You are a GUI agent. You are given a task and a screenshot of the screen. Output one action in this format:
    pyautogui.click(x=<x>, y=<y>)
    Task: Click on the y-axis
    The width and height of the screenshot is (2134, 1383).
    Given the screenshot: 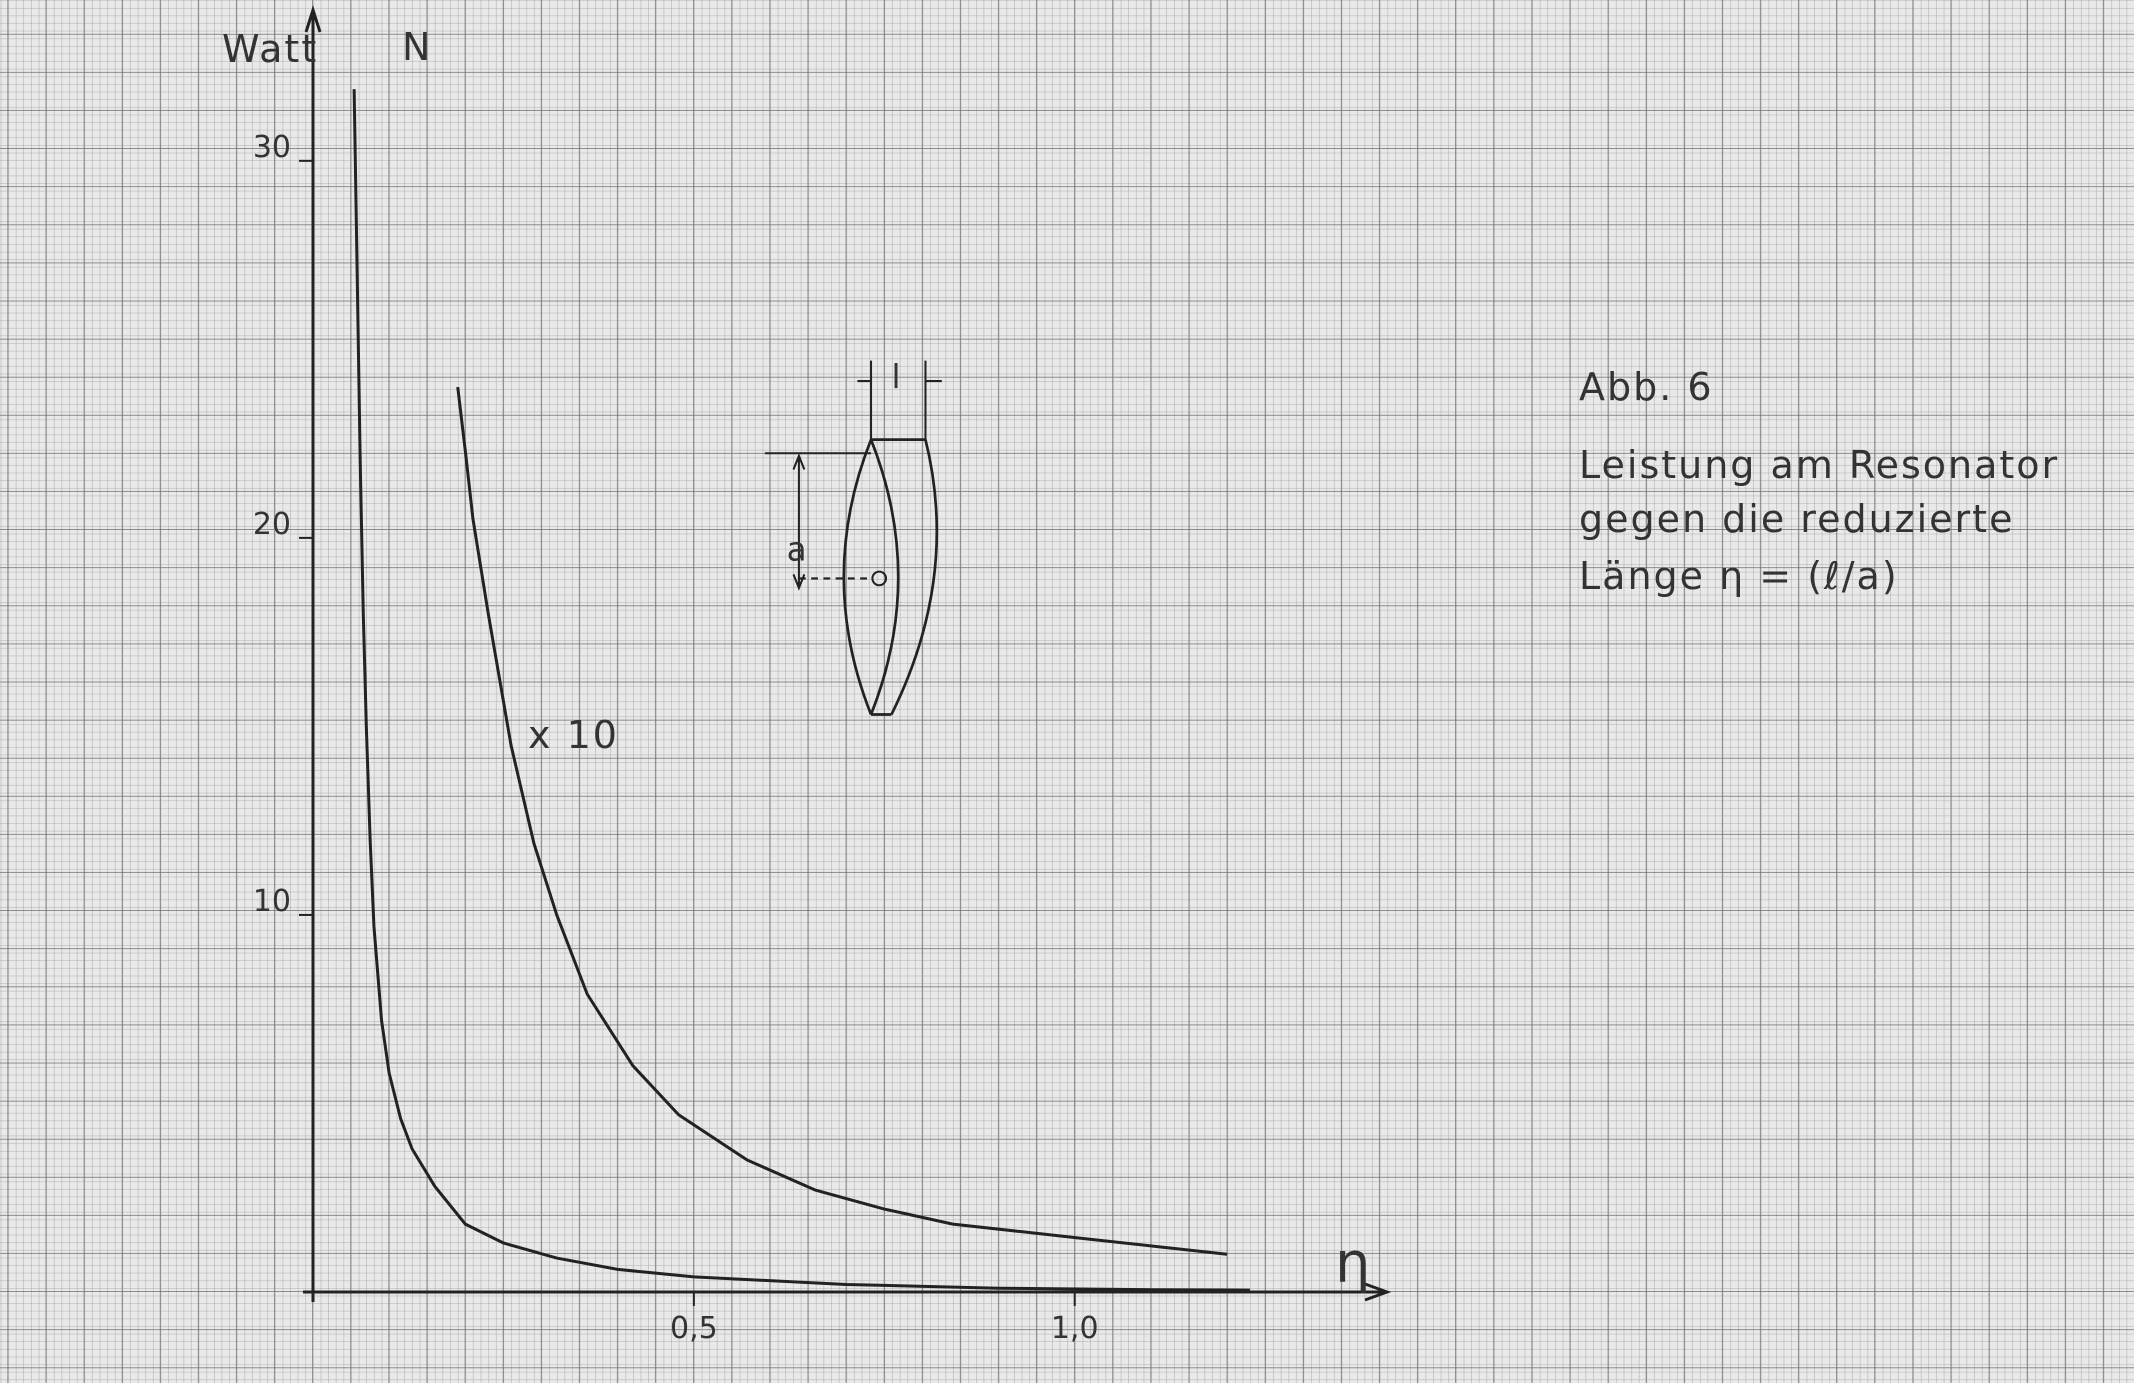 What is the action you would take?
    pyautogui.click(x=313, y=653)
    